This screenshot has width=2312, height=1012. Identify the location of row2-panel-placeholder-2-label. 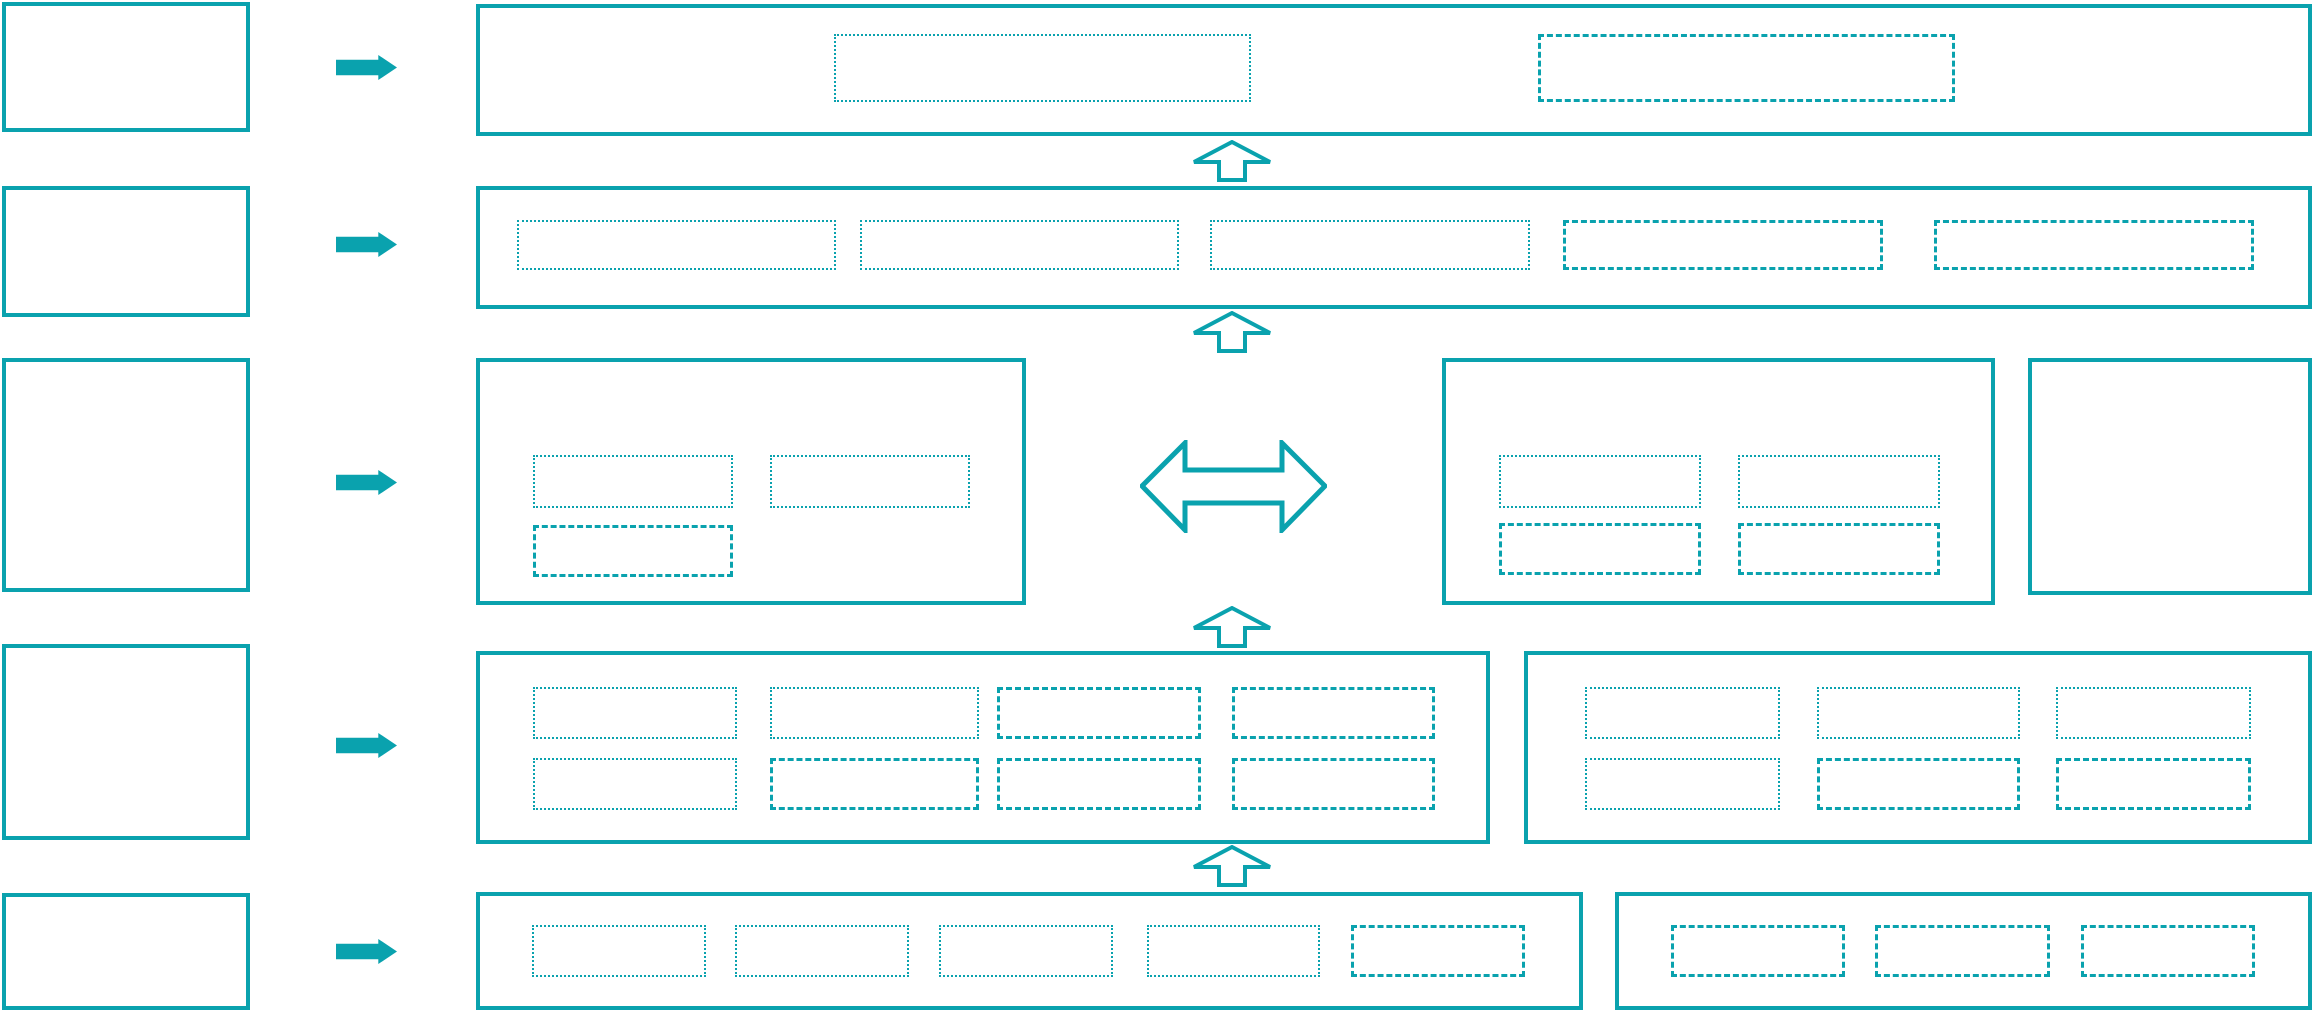
(1019, 245).